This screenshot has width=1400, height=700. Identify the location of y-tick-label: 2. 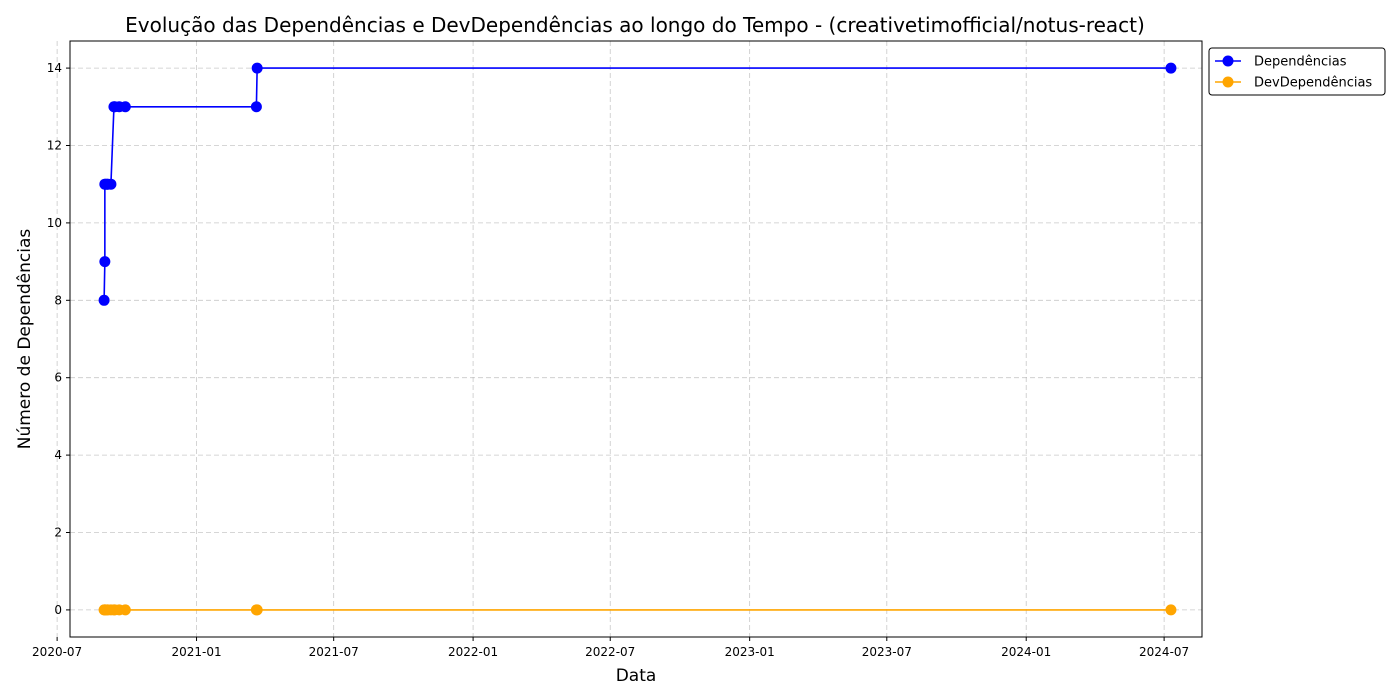
(58, 533).